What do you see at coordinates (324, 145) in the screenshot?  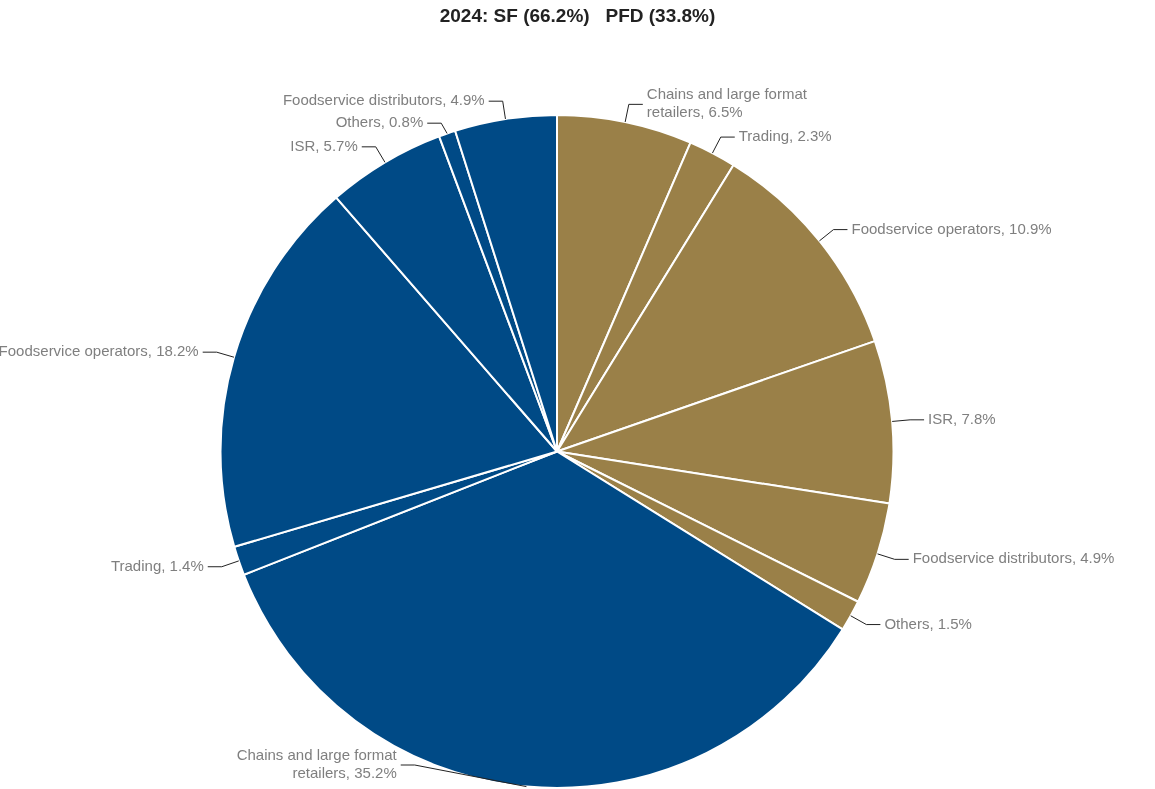 I see `slice-label: ISR, 5.7%` at bounding box center [324, 145].